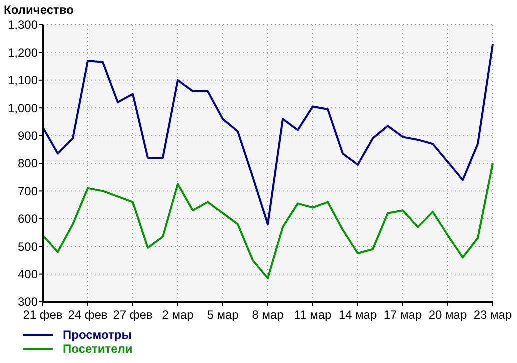 This screenshot has height=363, width=517. Describe the element at coordinates (23, 108) in the screenshot. I see `y-tick-label: 1,000` at that location.